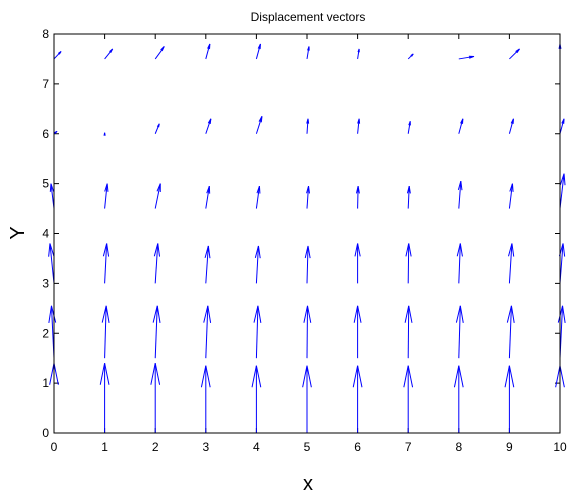 This screenshot has width=570, height=493. Describe the element at coordinates (45, 34) in the screenshot. I see `y-tick-label: 8` at that location.